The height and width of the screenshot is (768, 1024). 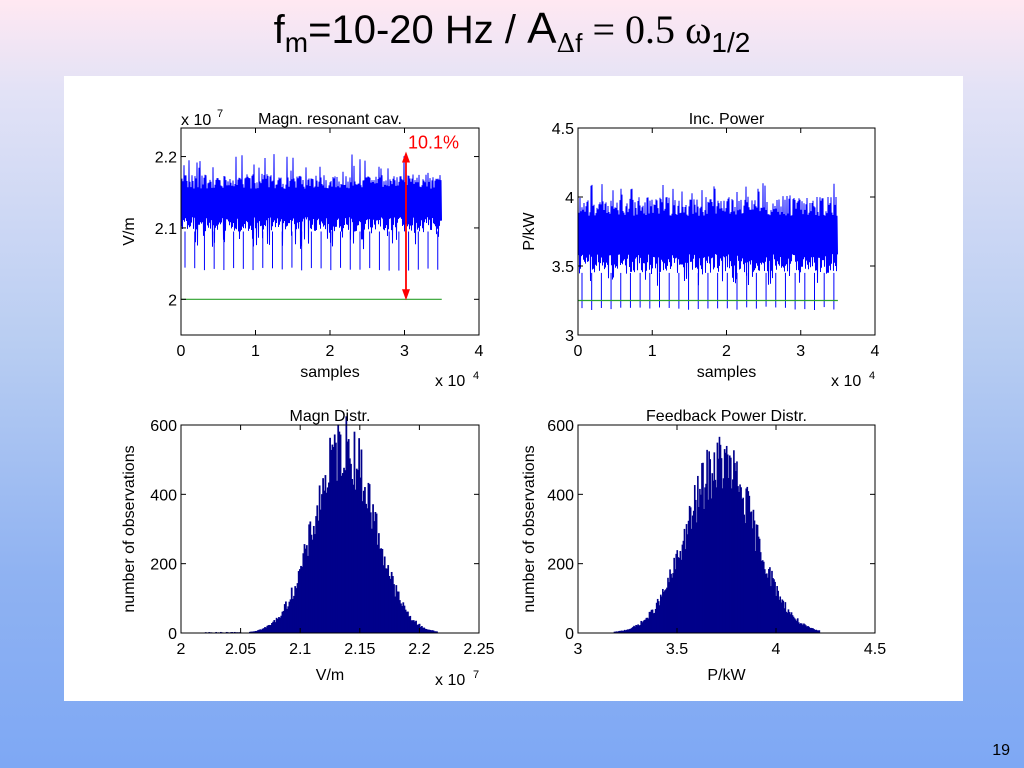 What do you see at coordinates (166, 158) in the screenshot?
I see `y-tick-label: 2.2` at bounding box center [166, 158].